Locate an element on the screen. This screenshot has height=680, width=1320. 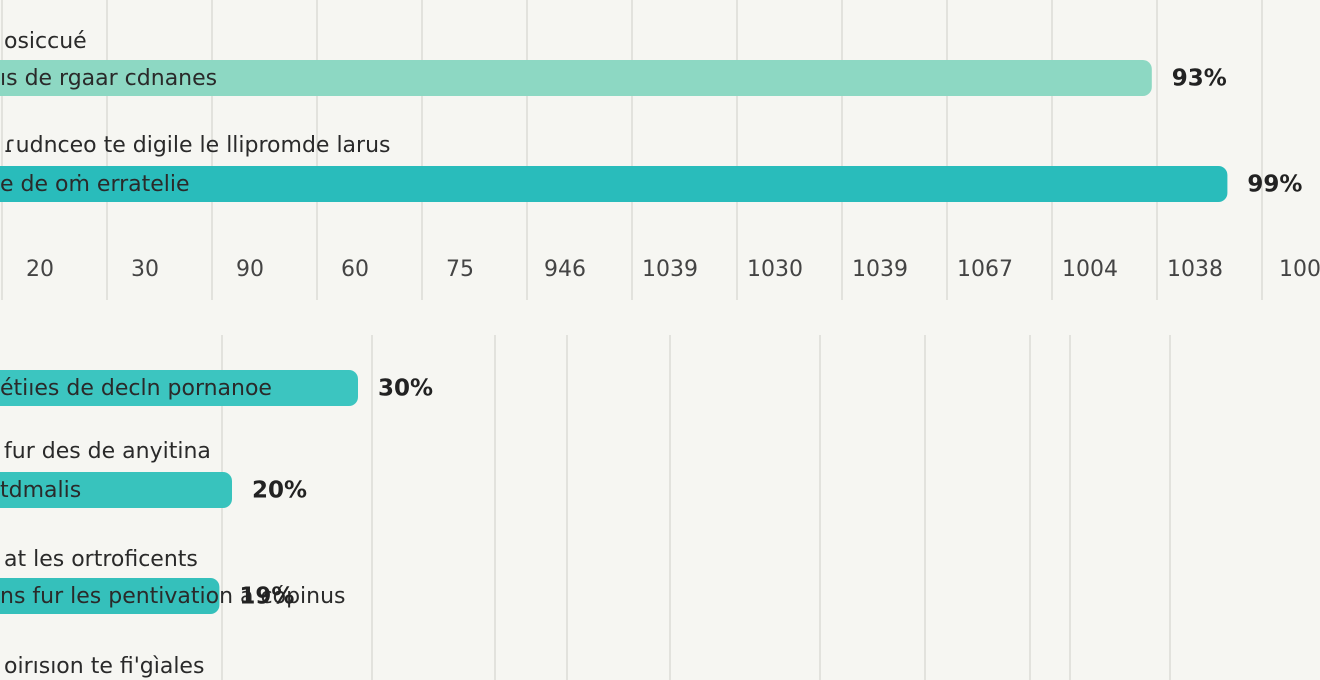
x-tick-label: 946 is located at coordinates (565, 269).